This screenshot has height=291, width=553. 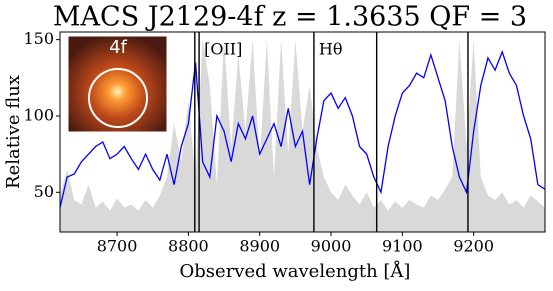 I want to click on x-tick-label: 8700, so click(x=117, y=246).